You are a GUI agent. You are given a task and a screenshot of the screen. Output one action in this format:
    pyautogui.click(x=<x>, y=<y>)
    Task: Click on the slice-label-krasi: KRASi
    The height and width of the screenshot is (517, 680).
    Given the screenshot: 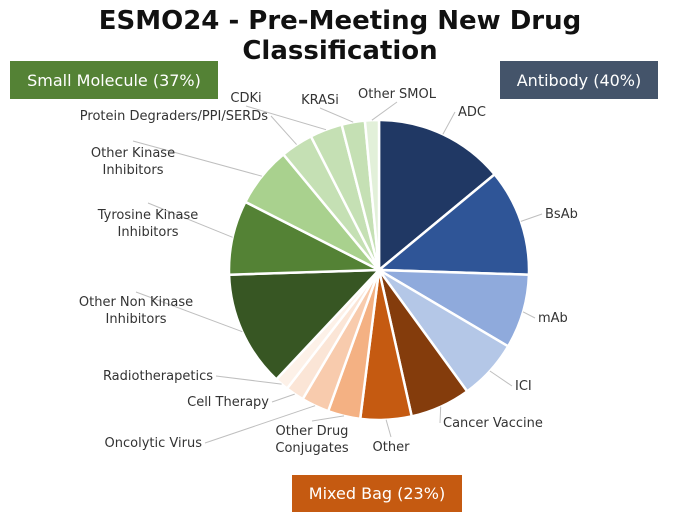 What is the action you would take?
    pyautogui.click(x=320, y=100)
    